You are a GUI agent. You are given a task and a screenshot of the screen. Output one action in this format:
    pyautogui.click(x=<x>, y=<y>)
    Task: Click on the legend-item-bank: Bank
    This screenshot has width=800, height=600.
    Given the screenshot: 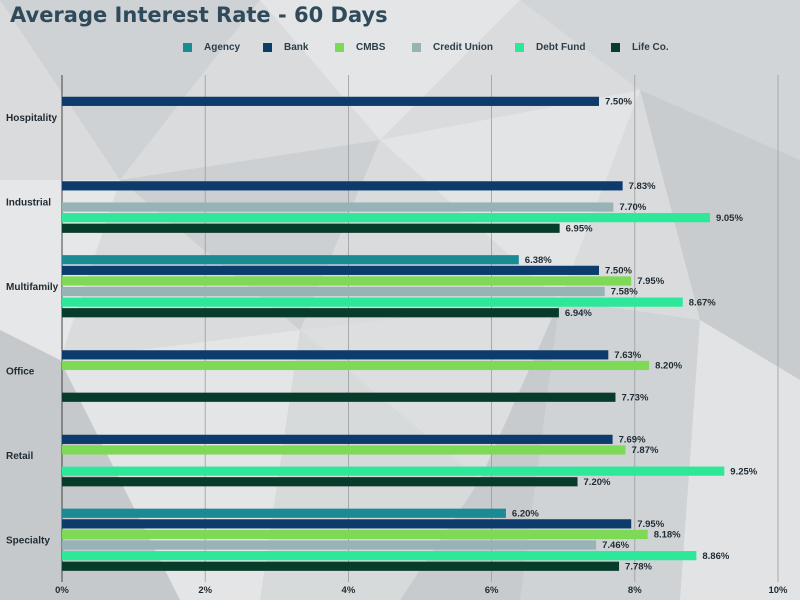 What is the action you would take?
    pyautogui.click(x=285, y=47)
    